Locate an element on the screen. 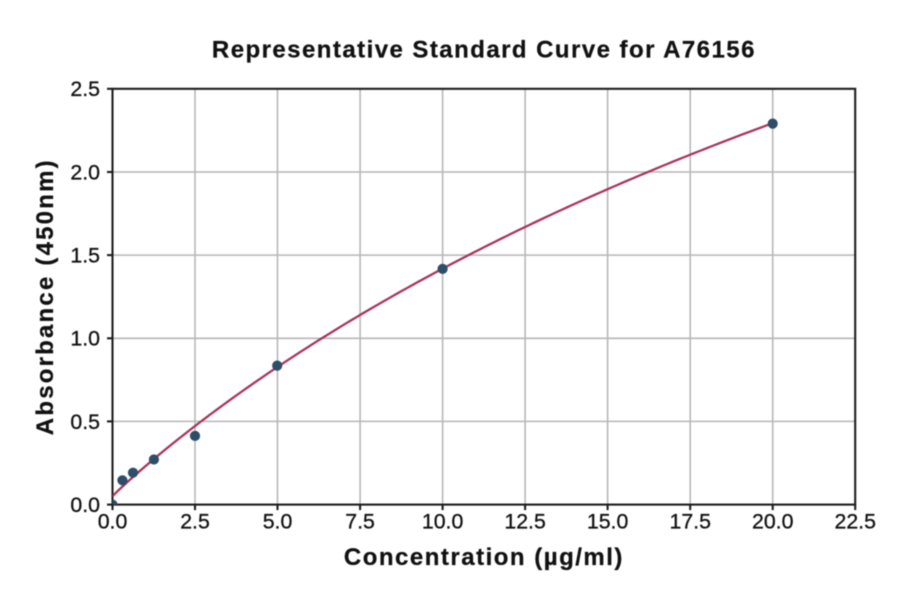 This screenshot has height=594, width=900. svg-text: 10.0 is located at coordinates (443, 521).